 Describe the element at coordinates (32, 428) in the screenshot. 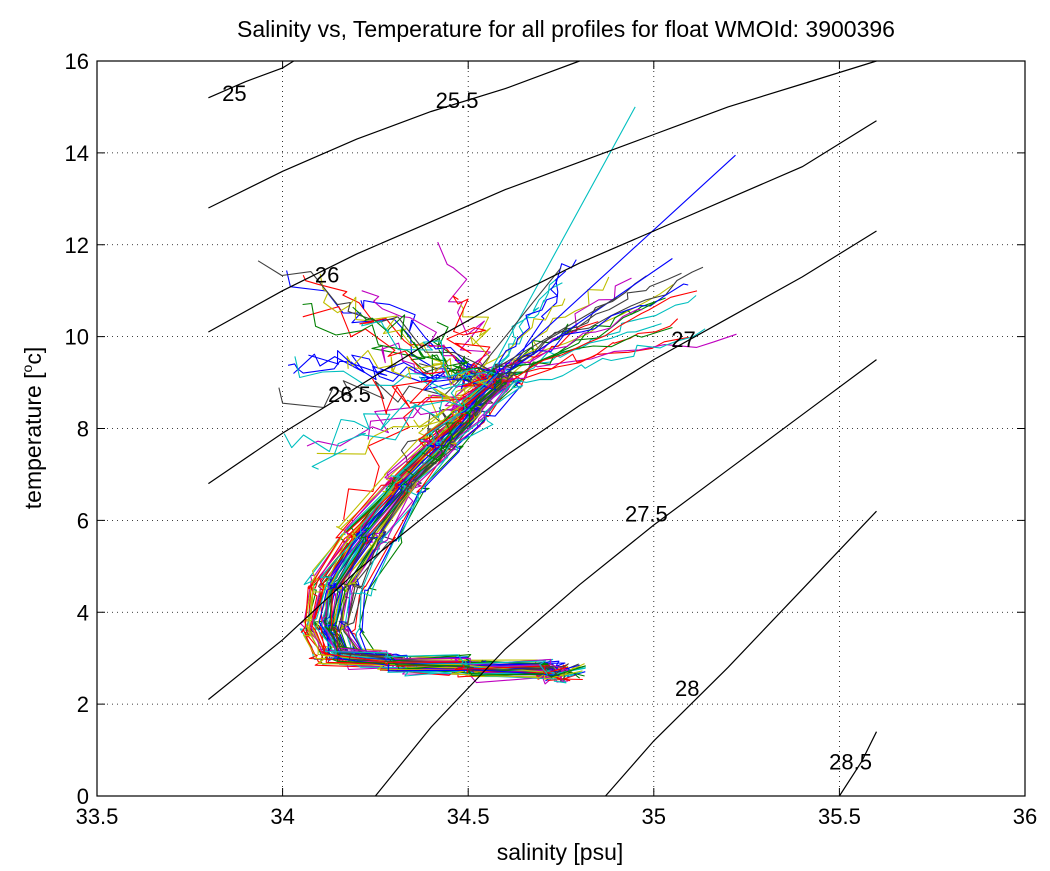

I see `y-axis-label: temperature [oc]` at that location.